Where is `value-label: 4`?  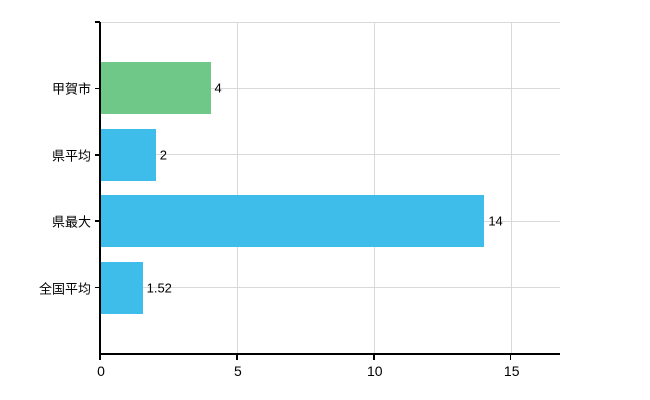
value-label: 4 is located at coordinates (218, 88).